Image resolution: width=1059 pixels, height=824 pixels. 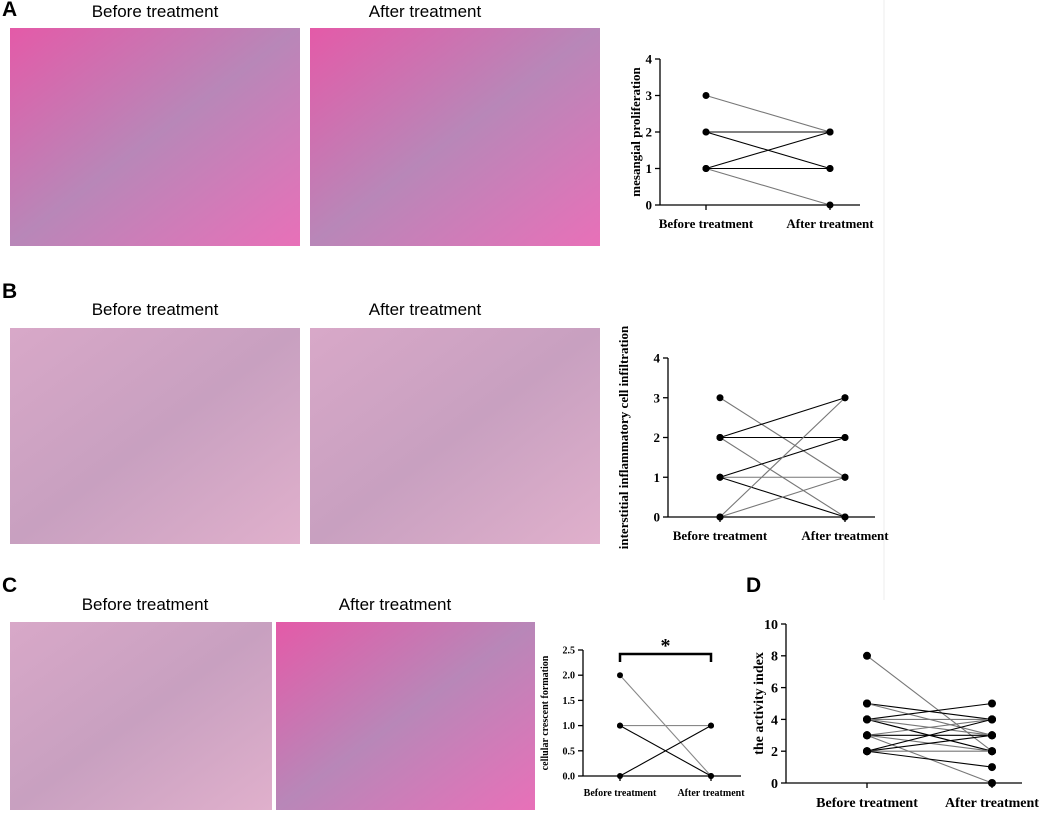 What do you see at coordinates (753, 585) in the screenshot?
I see `panel-letter: D` at bounding box center [753, 585].